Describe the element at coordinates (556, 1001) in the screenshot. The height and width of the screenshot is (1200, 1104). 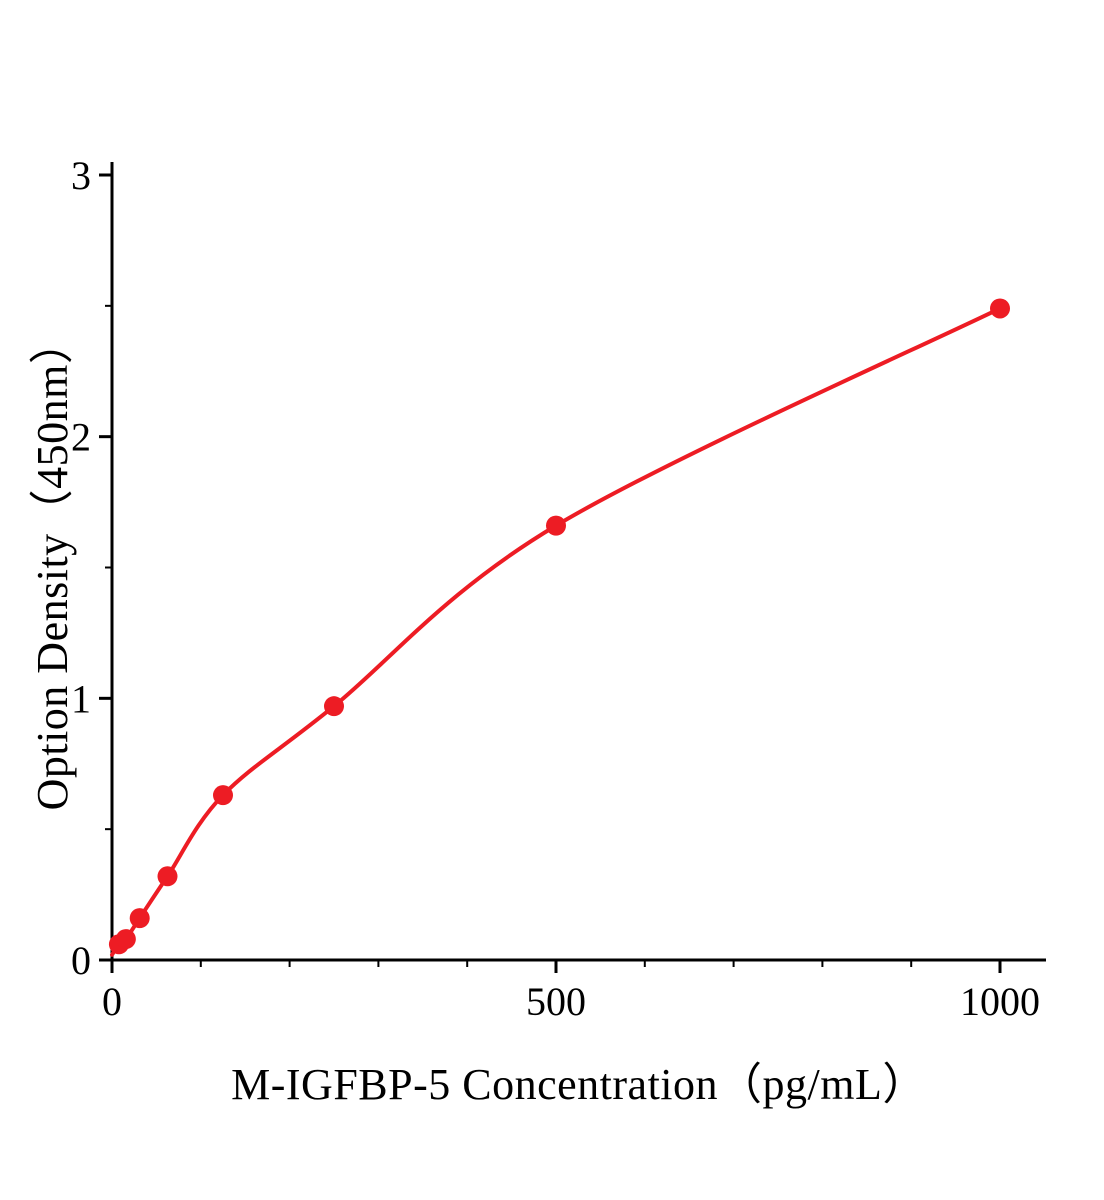
I see `x-tick-label: 500` at that location.